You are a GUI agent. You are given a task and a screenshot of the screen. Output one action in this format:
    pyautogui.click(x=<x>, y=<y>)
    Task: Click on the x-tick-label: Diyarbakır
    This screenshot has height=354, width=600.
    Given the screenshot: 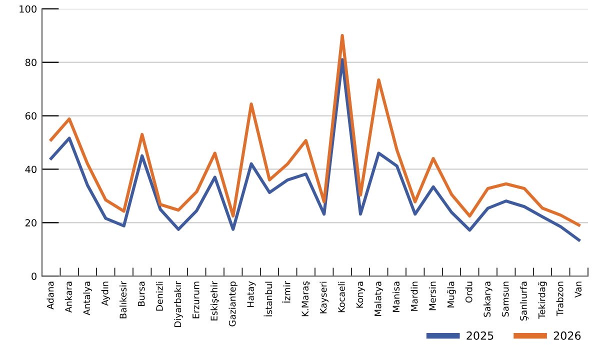 What is the action you would take?
    pyautogui.click(x=178, y=303)
    